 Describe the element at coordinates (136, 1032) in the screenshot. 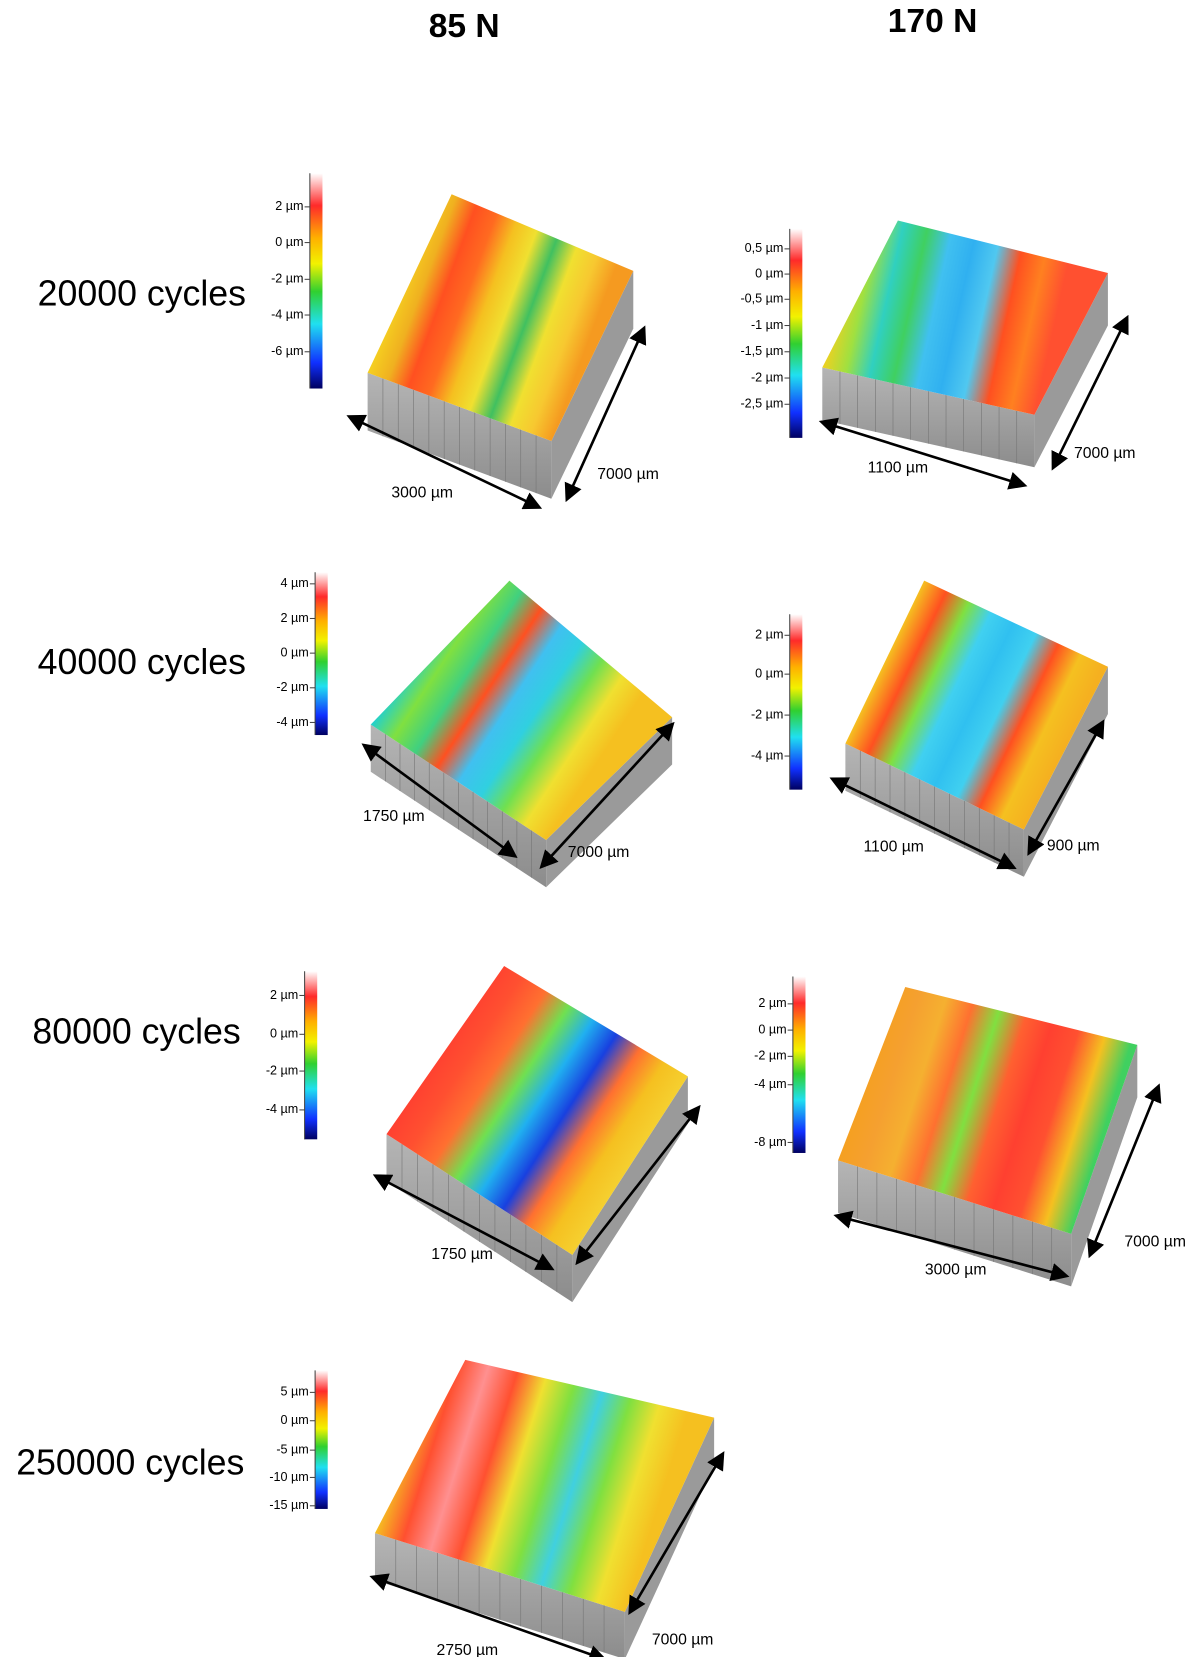

I see `row-label: 80000 cycles` at that location.